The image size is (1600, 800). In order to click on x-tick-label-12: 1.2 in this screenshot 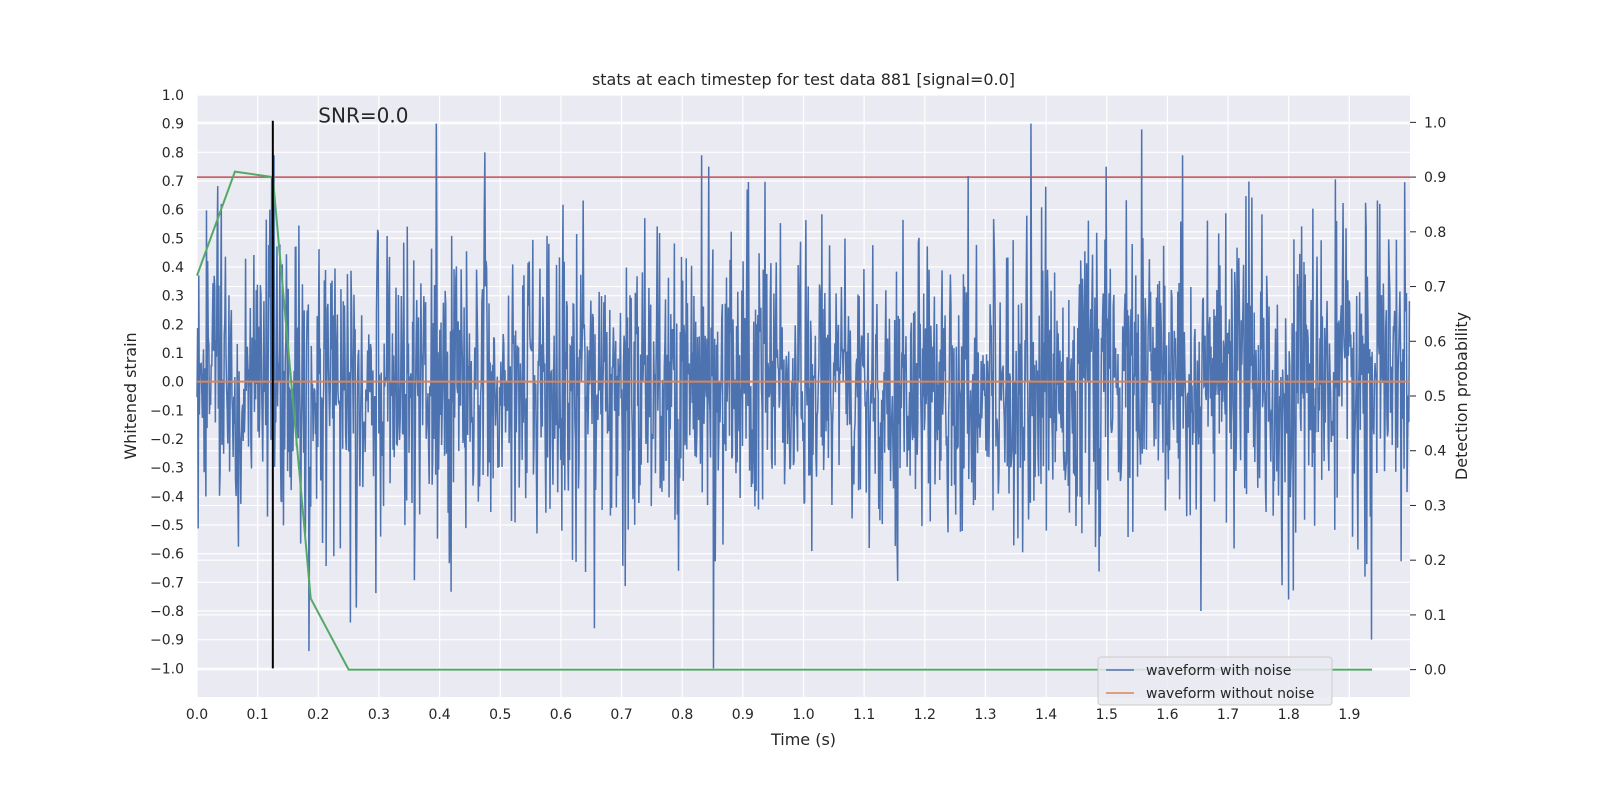, I will do `click(925, 715)`.